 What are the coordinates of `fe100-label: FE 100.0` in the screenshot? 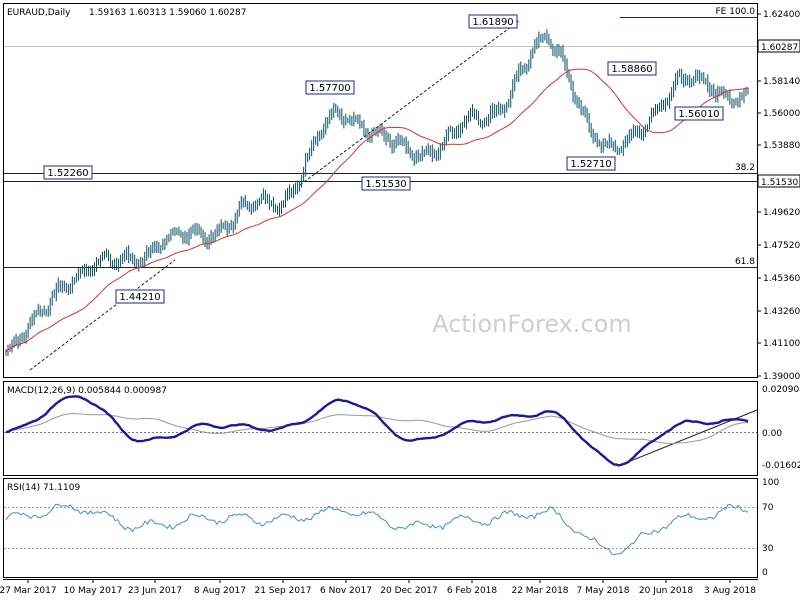 It's located at (736, 12).